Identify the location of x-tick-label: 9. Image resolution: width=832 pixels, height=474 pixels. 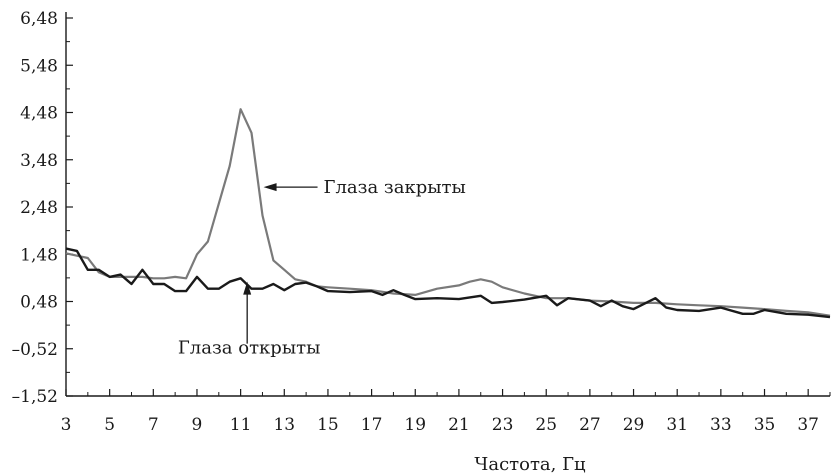
(197, 425).